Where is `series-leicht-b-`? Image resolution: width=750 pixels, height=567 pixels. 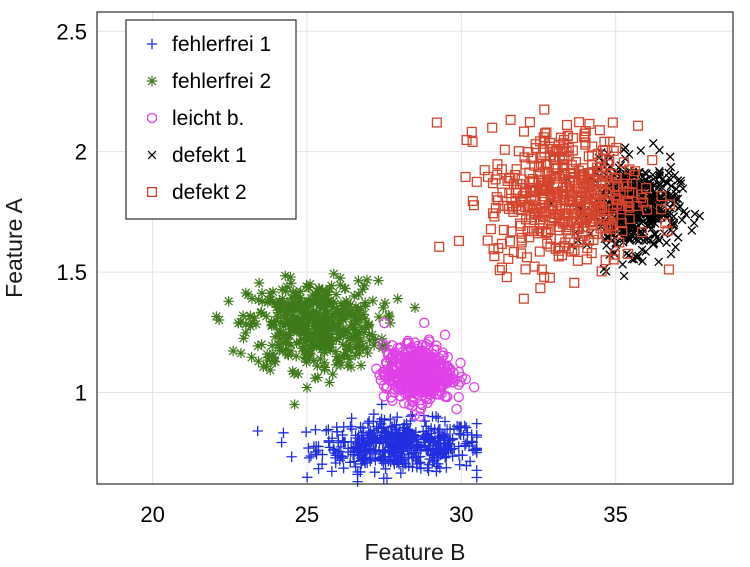 series-leicht-b- is located at coordinates (425, 369).